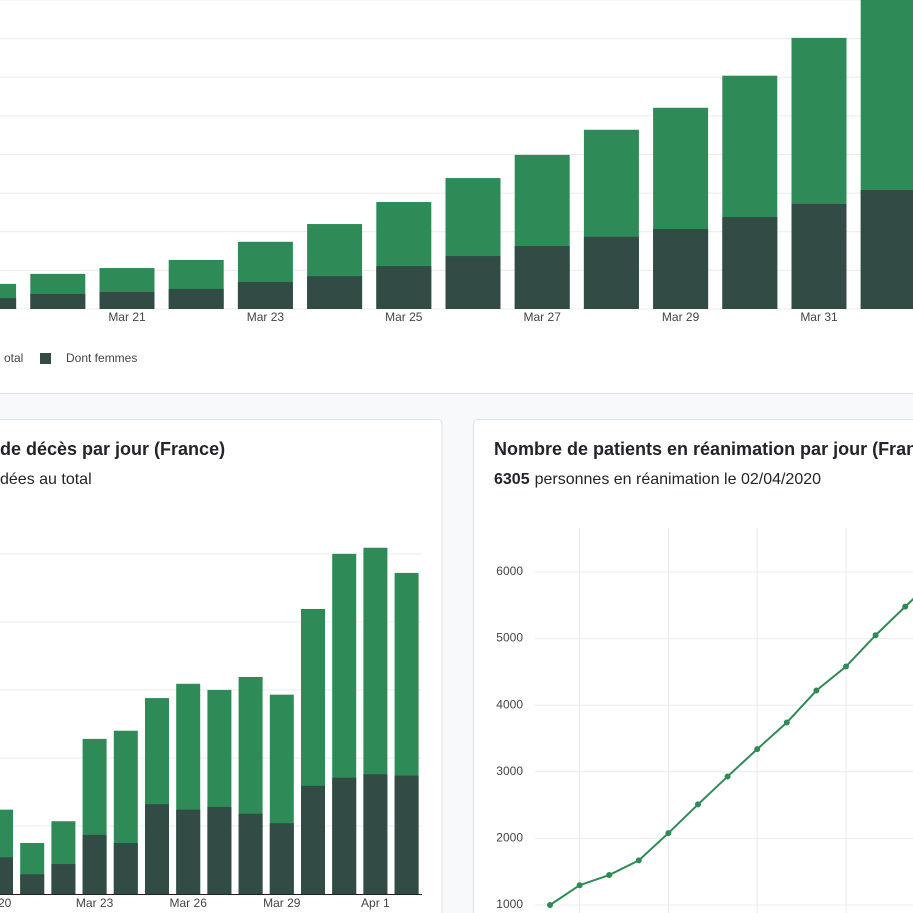 The image size is (913, 913). I want to click on x-tick-label: Mar 27, so click(543, 317).